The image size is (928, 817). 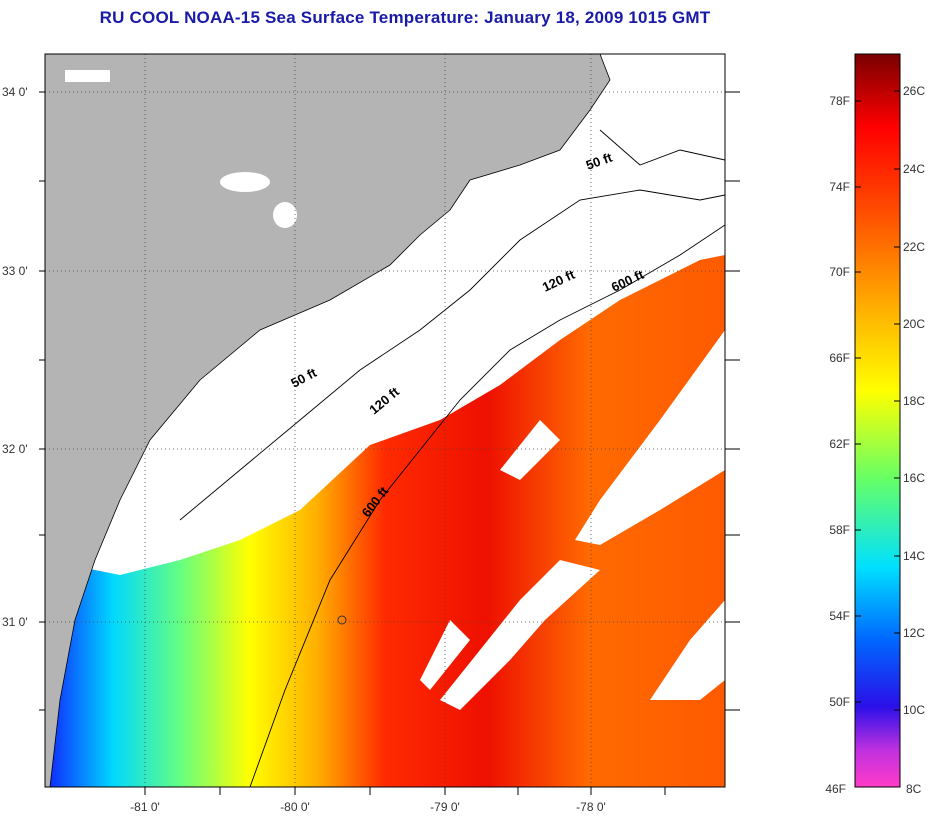 What do you see at coordinates (15, 449) in the screenshot?
I see `lat-label: 32 0'` at bounding box center [15, 449].